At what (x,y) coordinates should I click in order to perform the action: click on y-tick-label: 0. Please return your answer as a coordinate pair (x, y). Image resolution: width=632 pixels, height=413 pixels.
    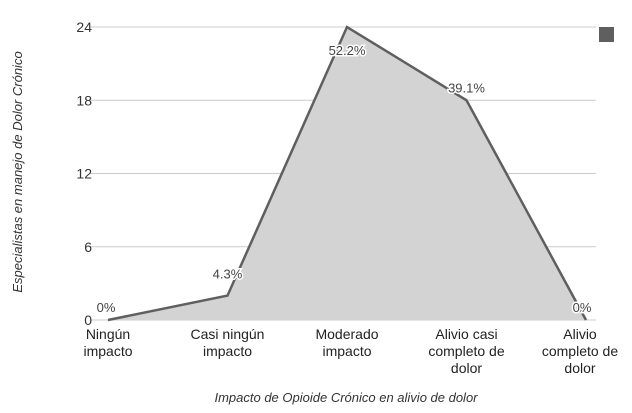
    Looking at the image, I should click on (88, 320).